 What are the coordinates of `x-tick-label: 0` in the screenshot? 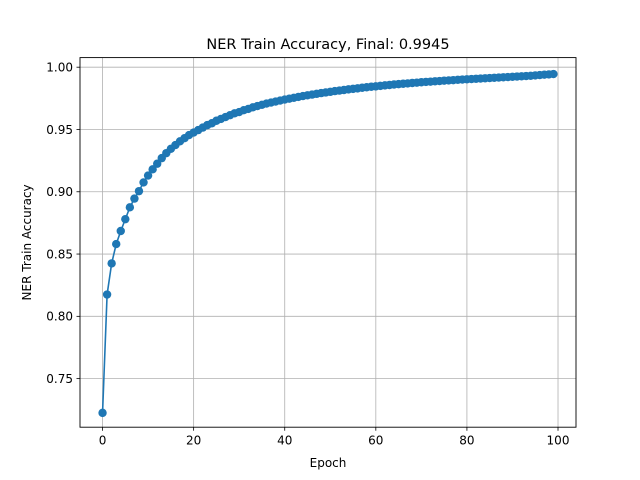 It's located at (103, 441).